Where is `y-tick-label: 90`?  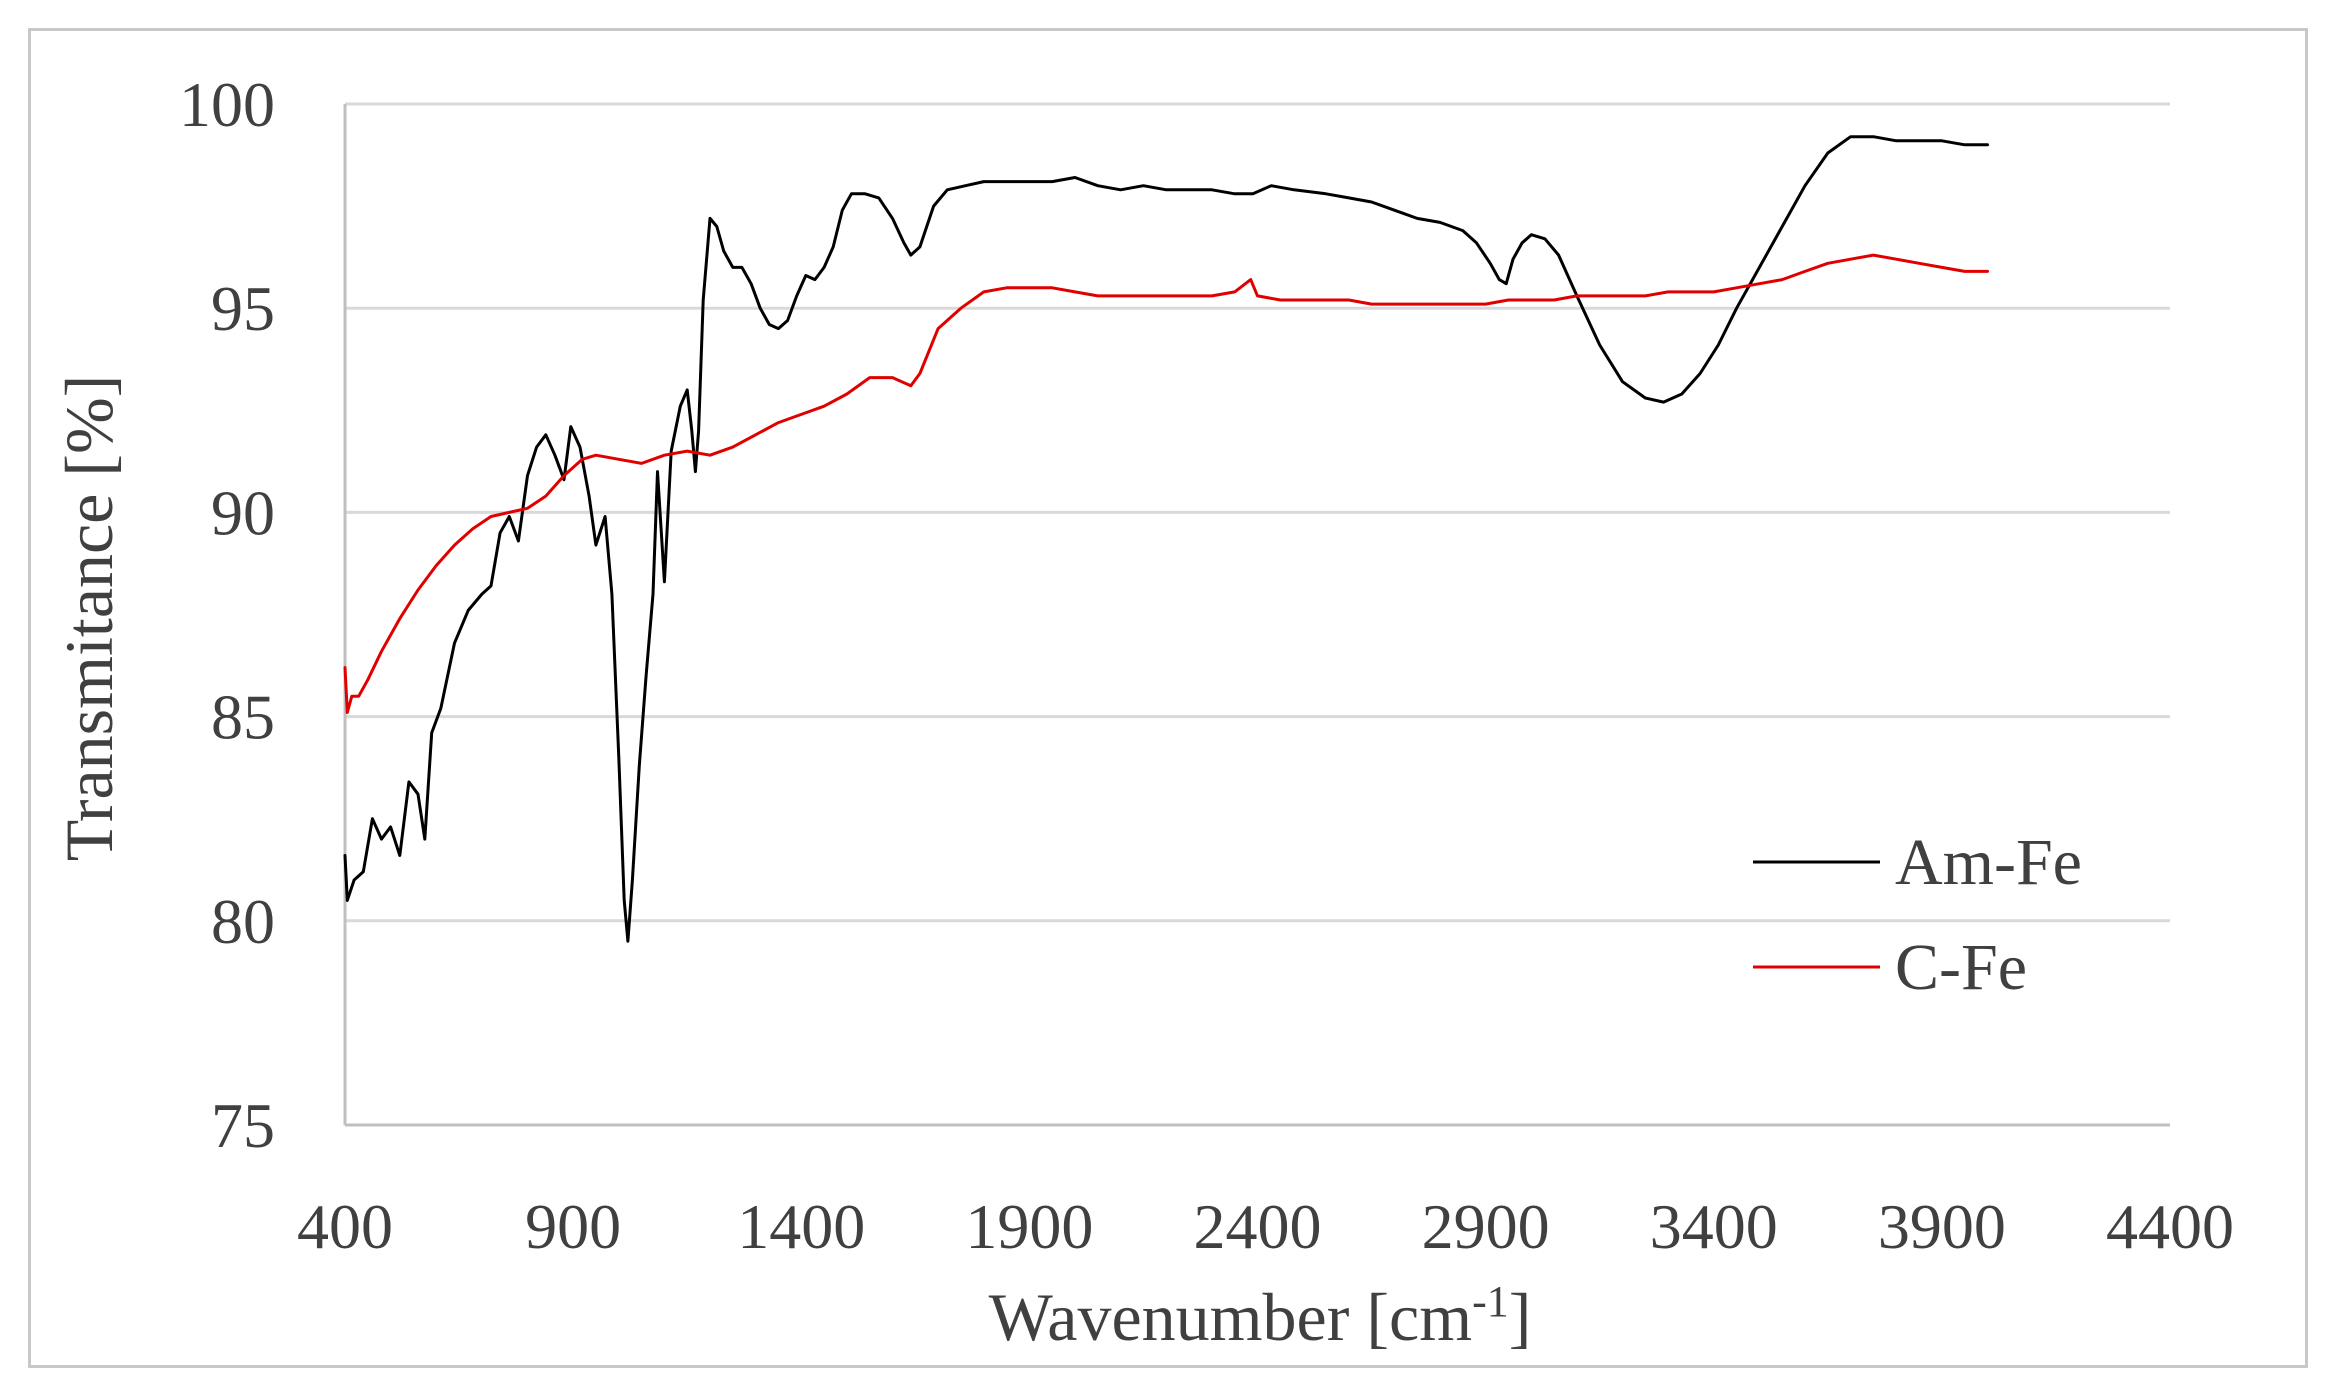 y-tick-label: 90 is located at coordinates (243, 512).